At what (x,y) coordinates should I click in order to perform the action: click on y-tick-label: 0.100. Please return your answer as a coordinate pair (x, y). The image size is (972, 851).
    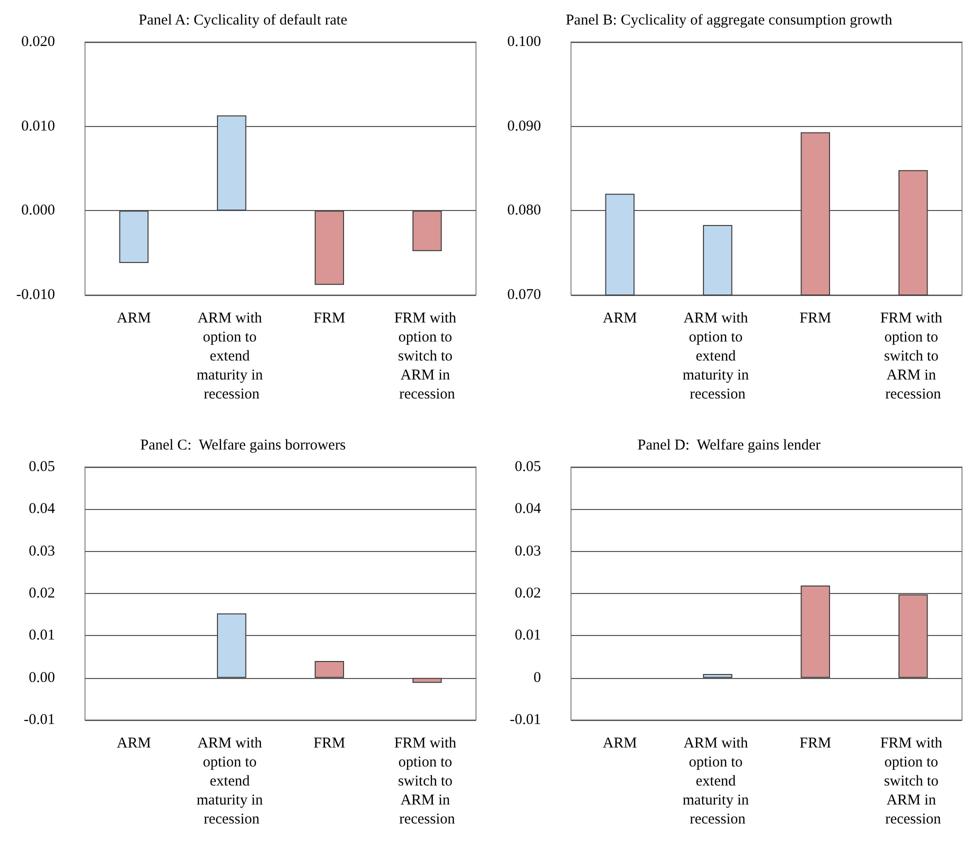
    Looking at the image, I should click on (524, 42).